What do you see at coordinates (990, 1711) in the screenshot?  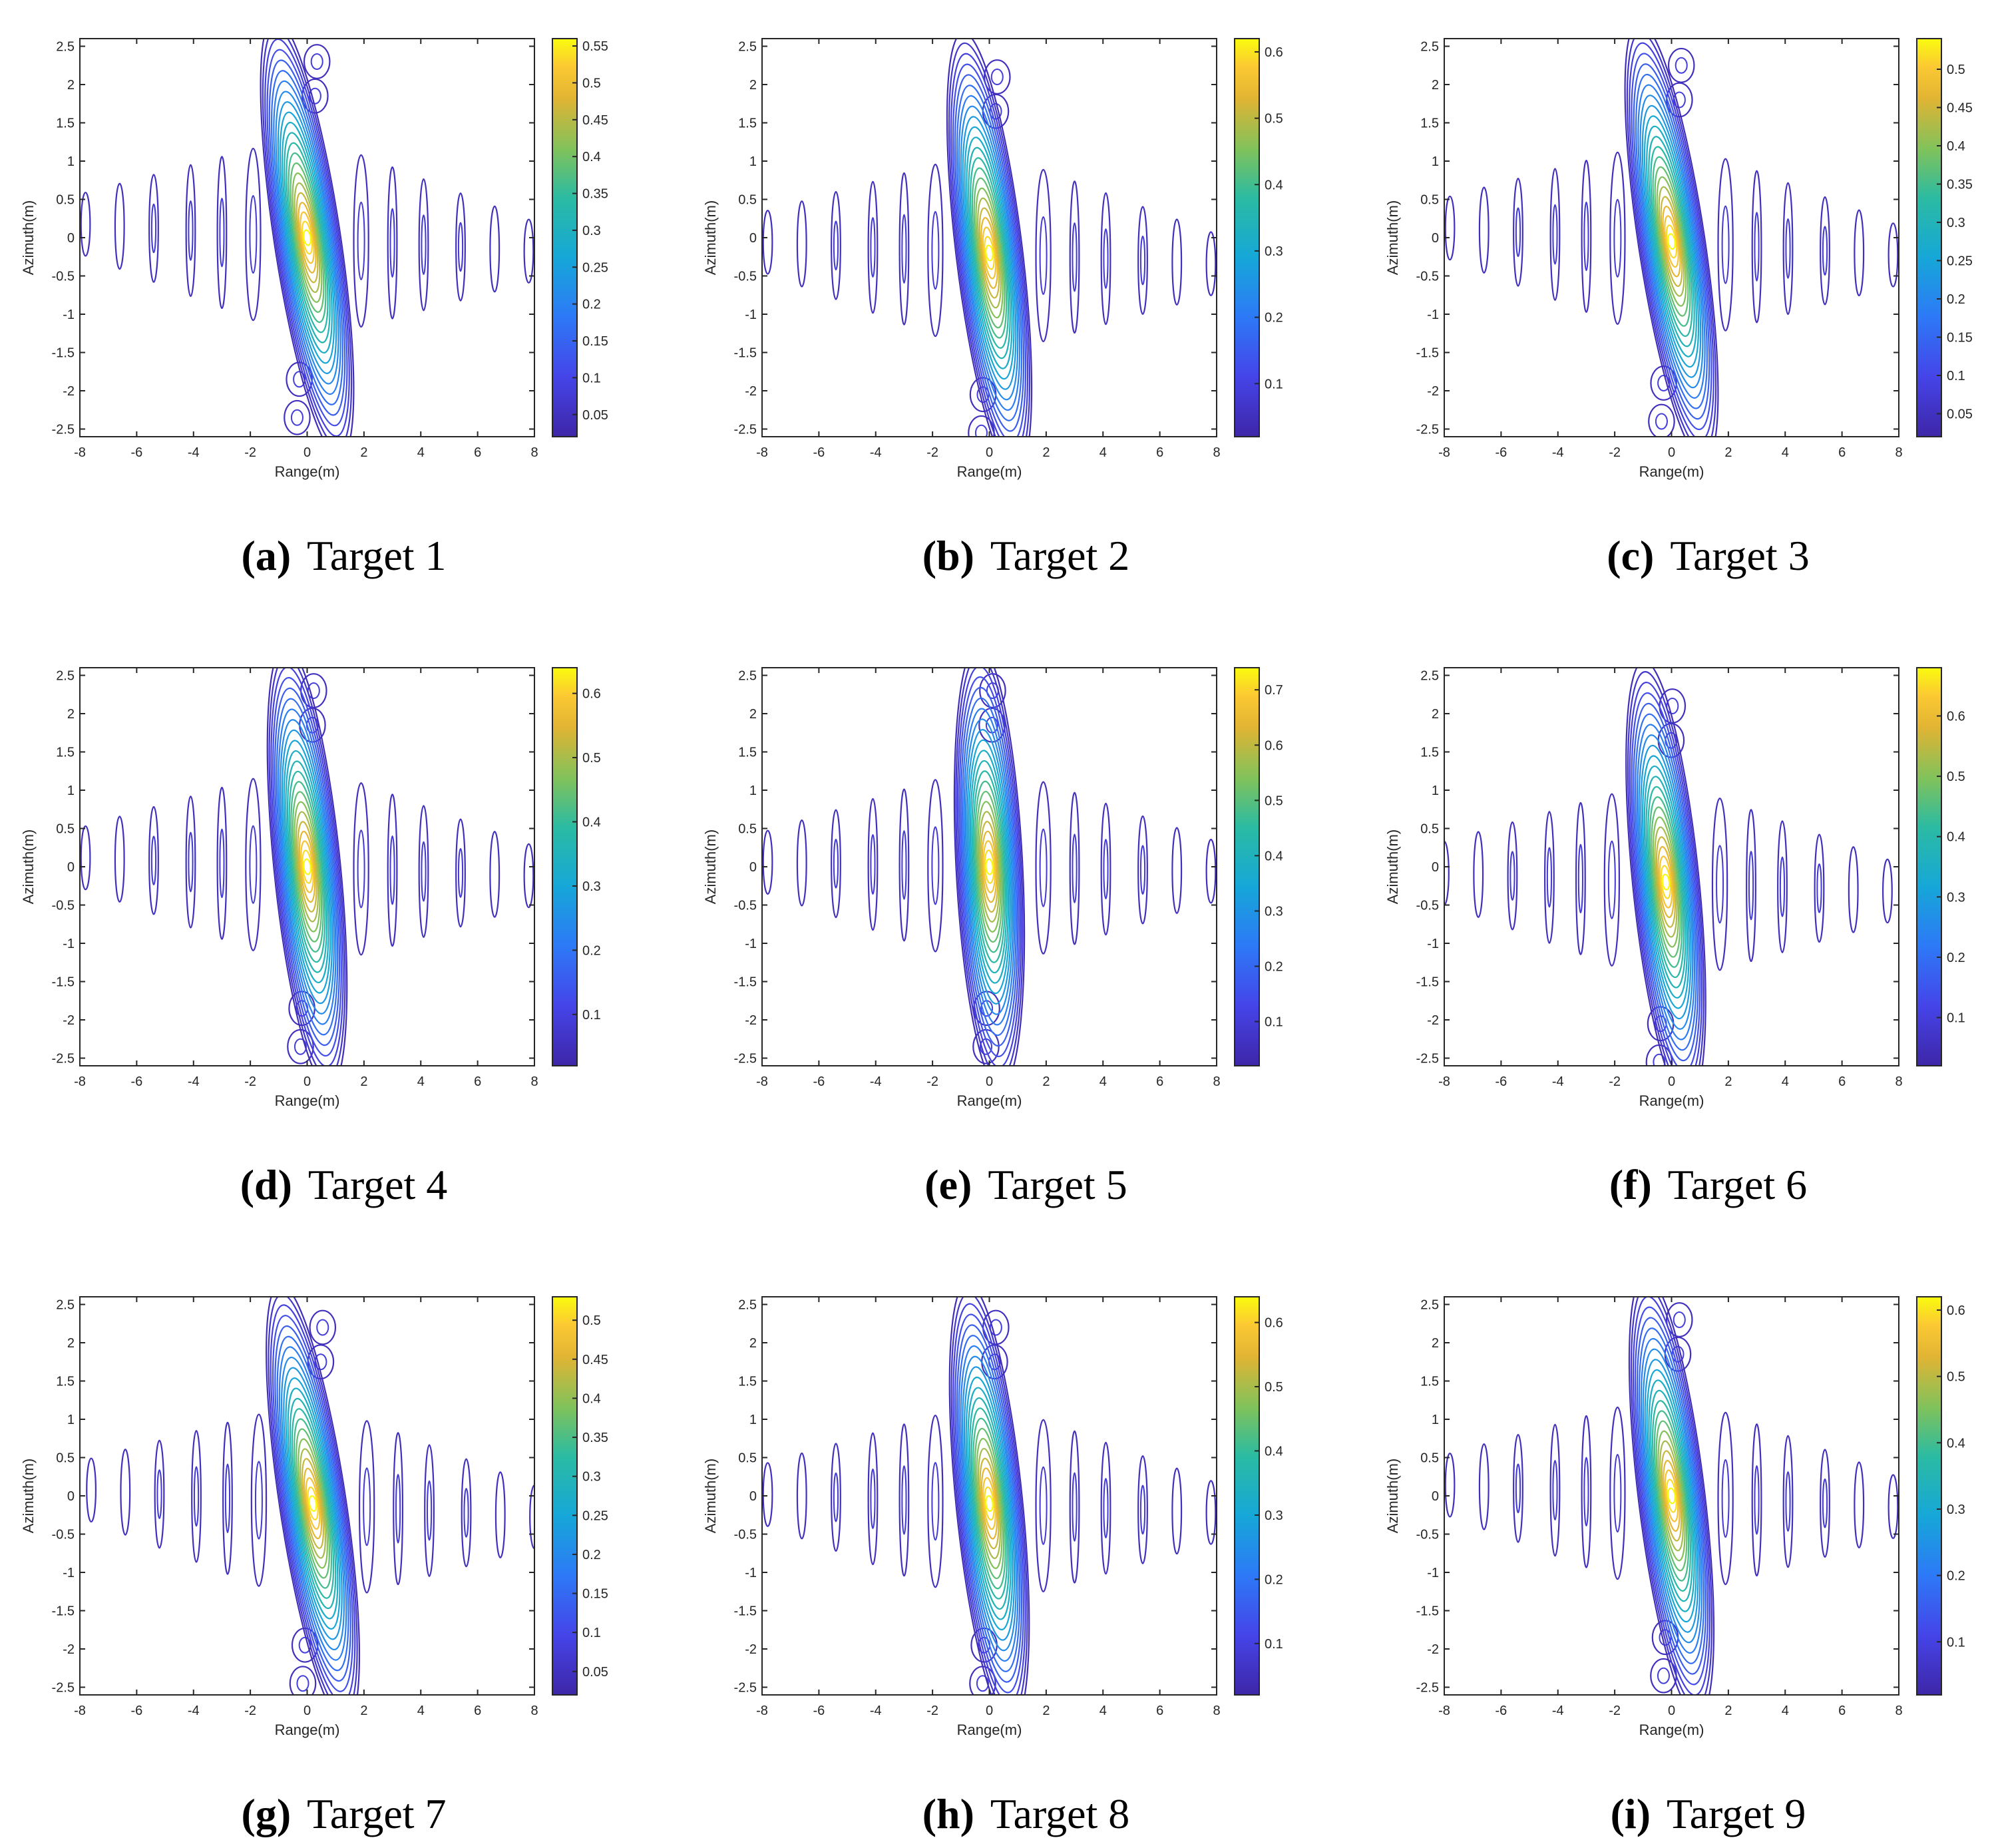 I see `x-tick-label: 0` at bounding box center [990, 1711].